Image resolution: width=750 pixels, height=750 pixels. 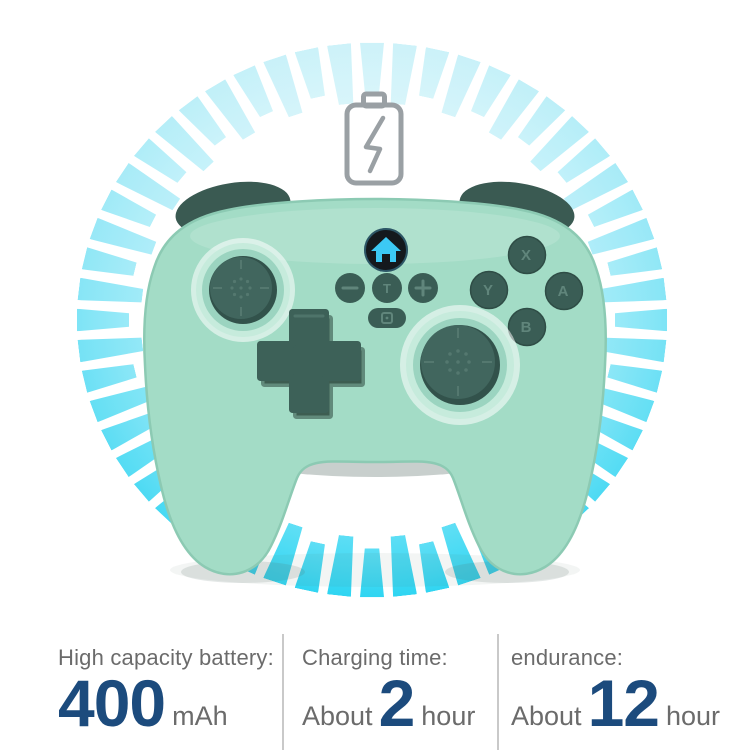 I want to click on stat-label: High capacity battery:, so click(x=166, y=657).